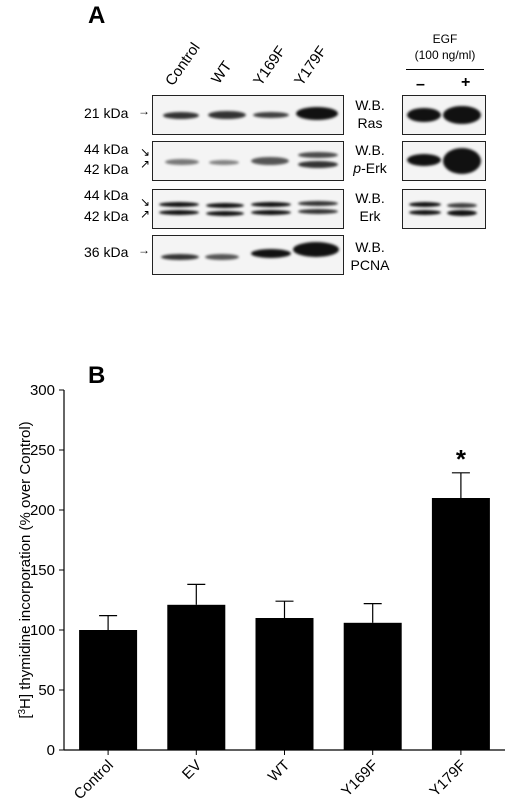 The width and height of the screenshot is (530, 812). I want to click on egf-underline, so click(445, 69).